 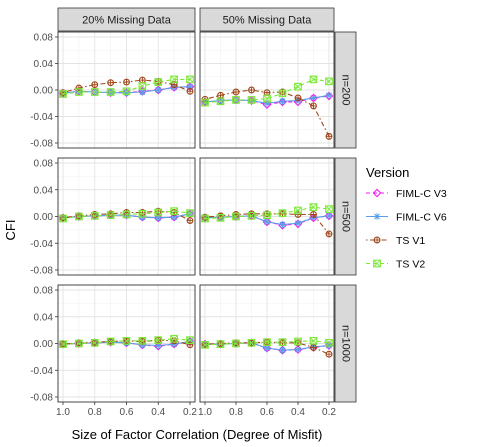 I want to click on facet-strip-label: n=500, so click(x=346, y=216).